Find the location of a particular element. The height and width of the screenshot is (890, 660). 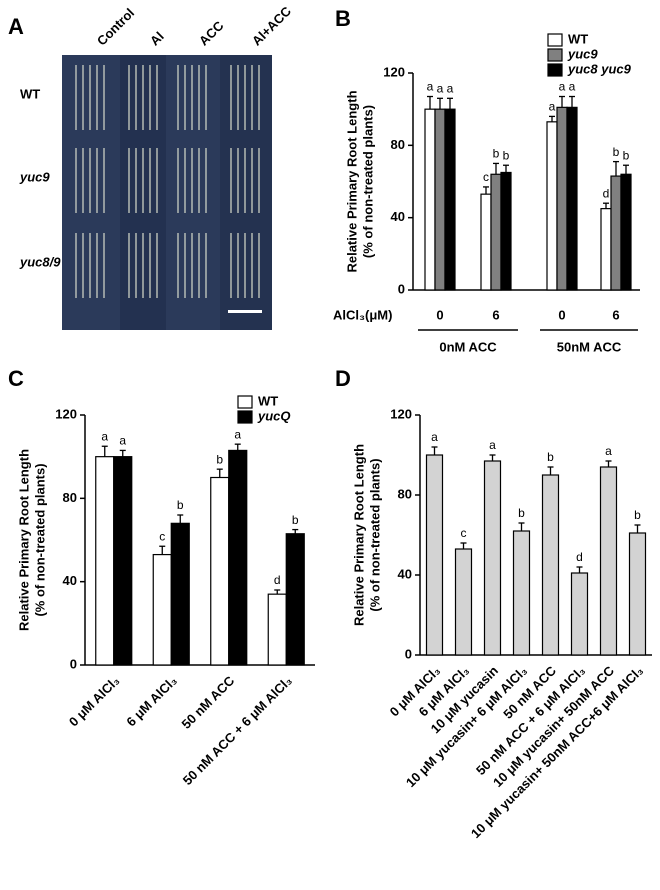

legend-label: yuc8 yuc9 is located at coordinates (599, 68).